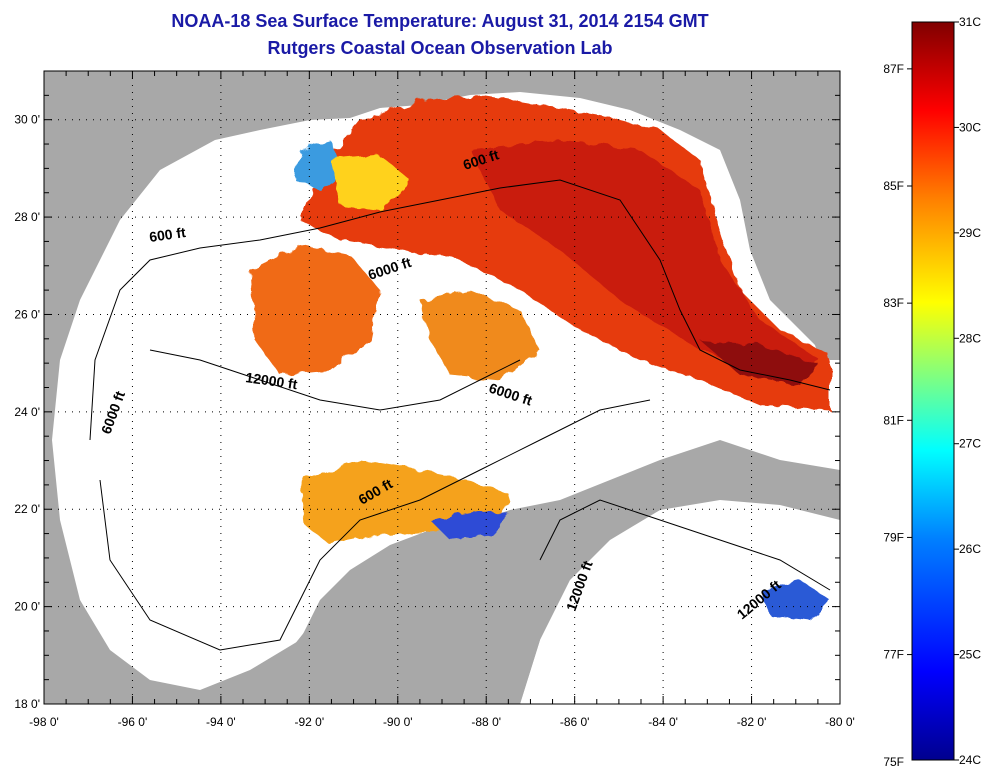  What do you see at coordinates (575, 722) in the screenshot?
I see `longitude-tick-label: -86 0'` at bounding box center [575, 722].